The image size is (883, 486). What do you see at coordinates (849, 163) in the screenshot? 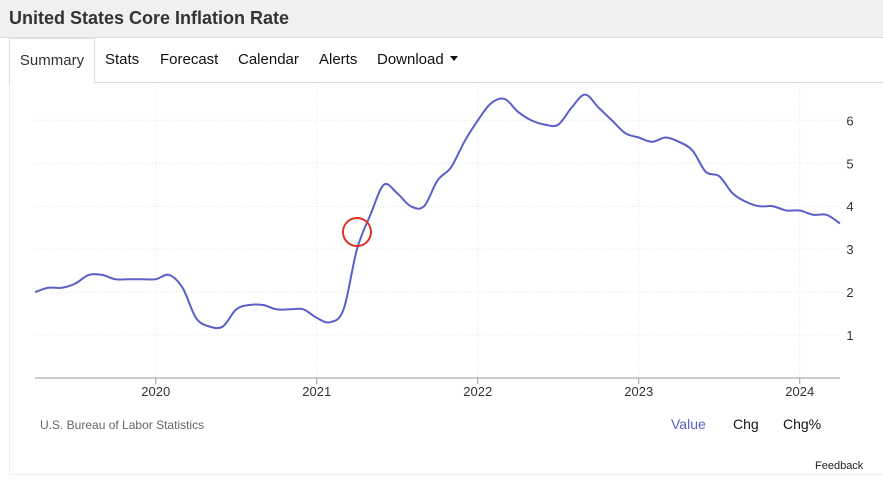
I see `y-tick-label: 5` at bounding box center [849, 163].